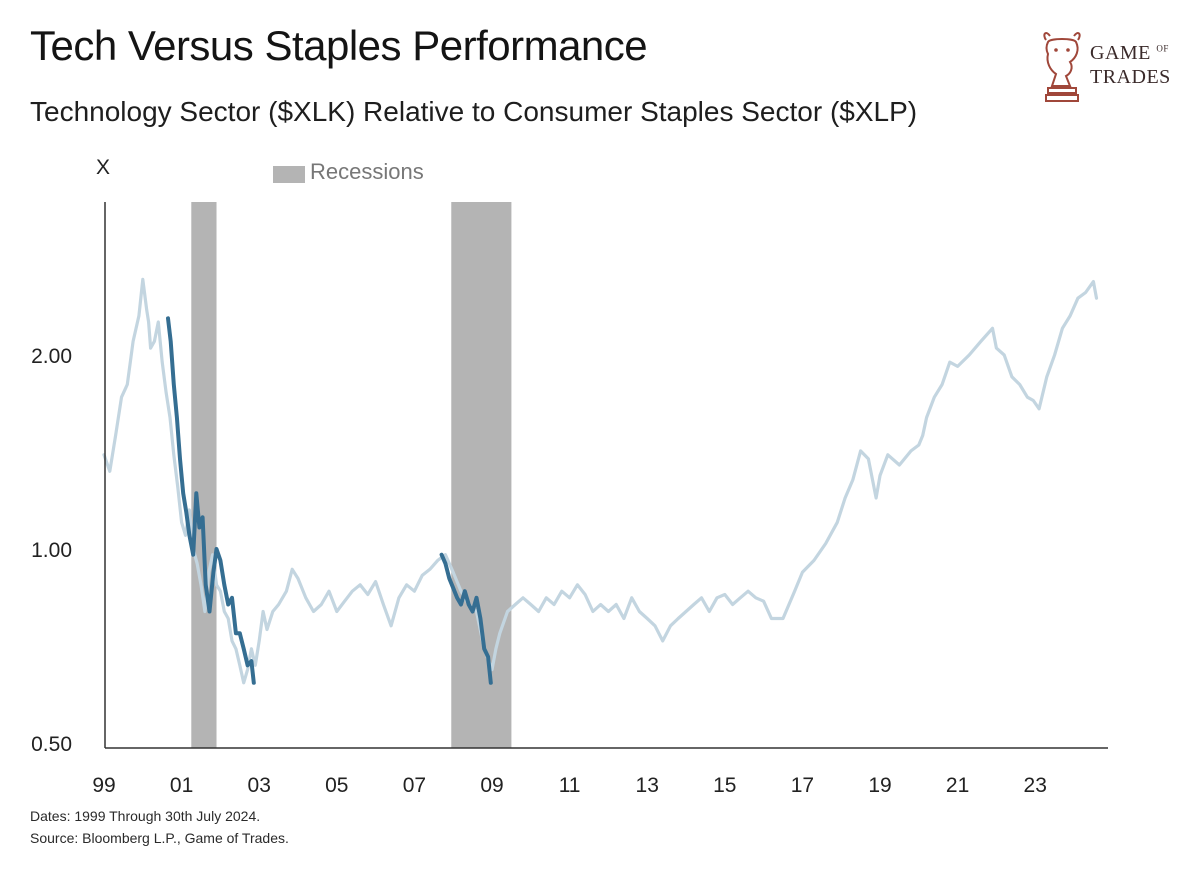 Image resolution: width=1200 pixels, height=872 pixels. What do you see at coordinates (103, 167) in the screenshot?
I see `y-axis-unit-label: X` at bounding box center [103, 167].